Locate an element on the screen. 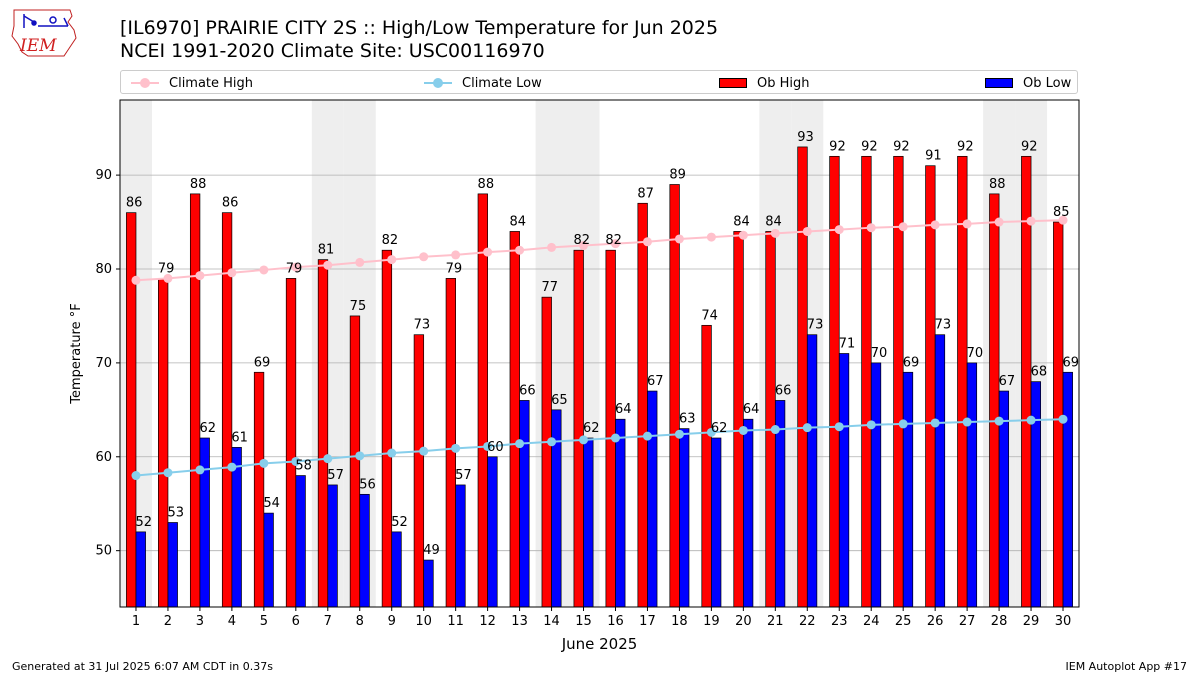 The image size is (1200, 675). legend-label: Ob Low is located at coordinates (1047, 83).